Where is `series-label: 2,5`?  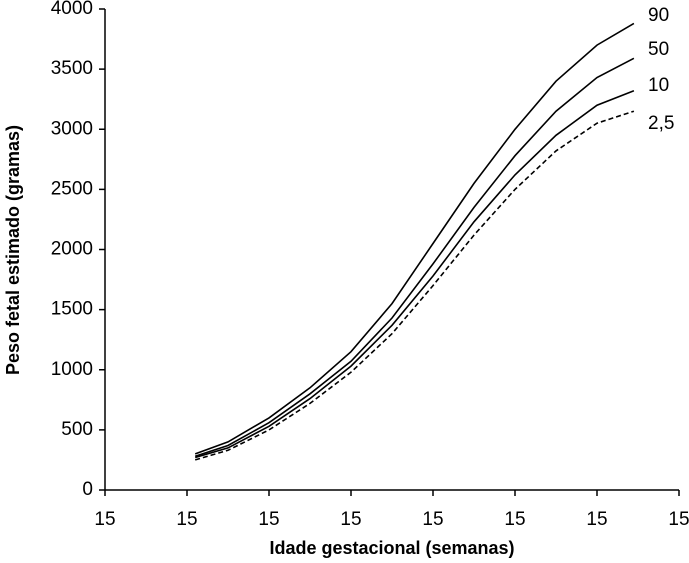 series-label: 2,5 is located at coordinates (661, 123).